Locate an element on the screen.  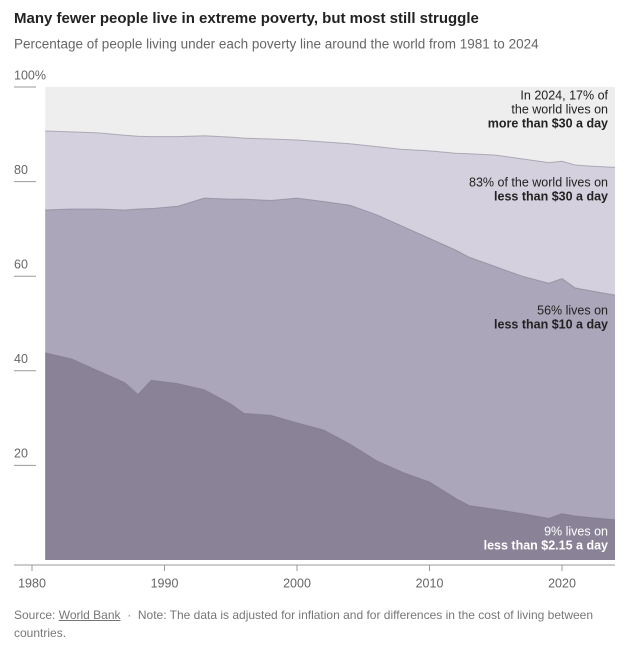
x-tick-label: 2020 is located at coordinates (562, 583).